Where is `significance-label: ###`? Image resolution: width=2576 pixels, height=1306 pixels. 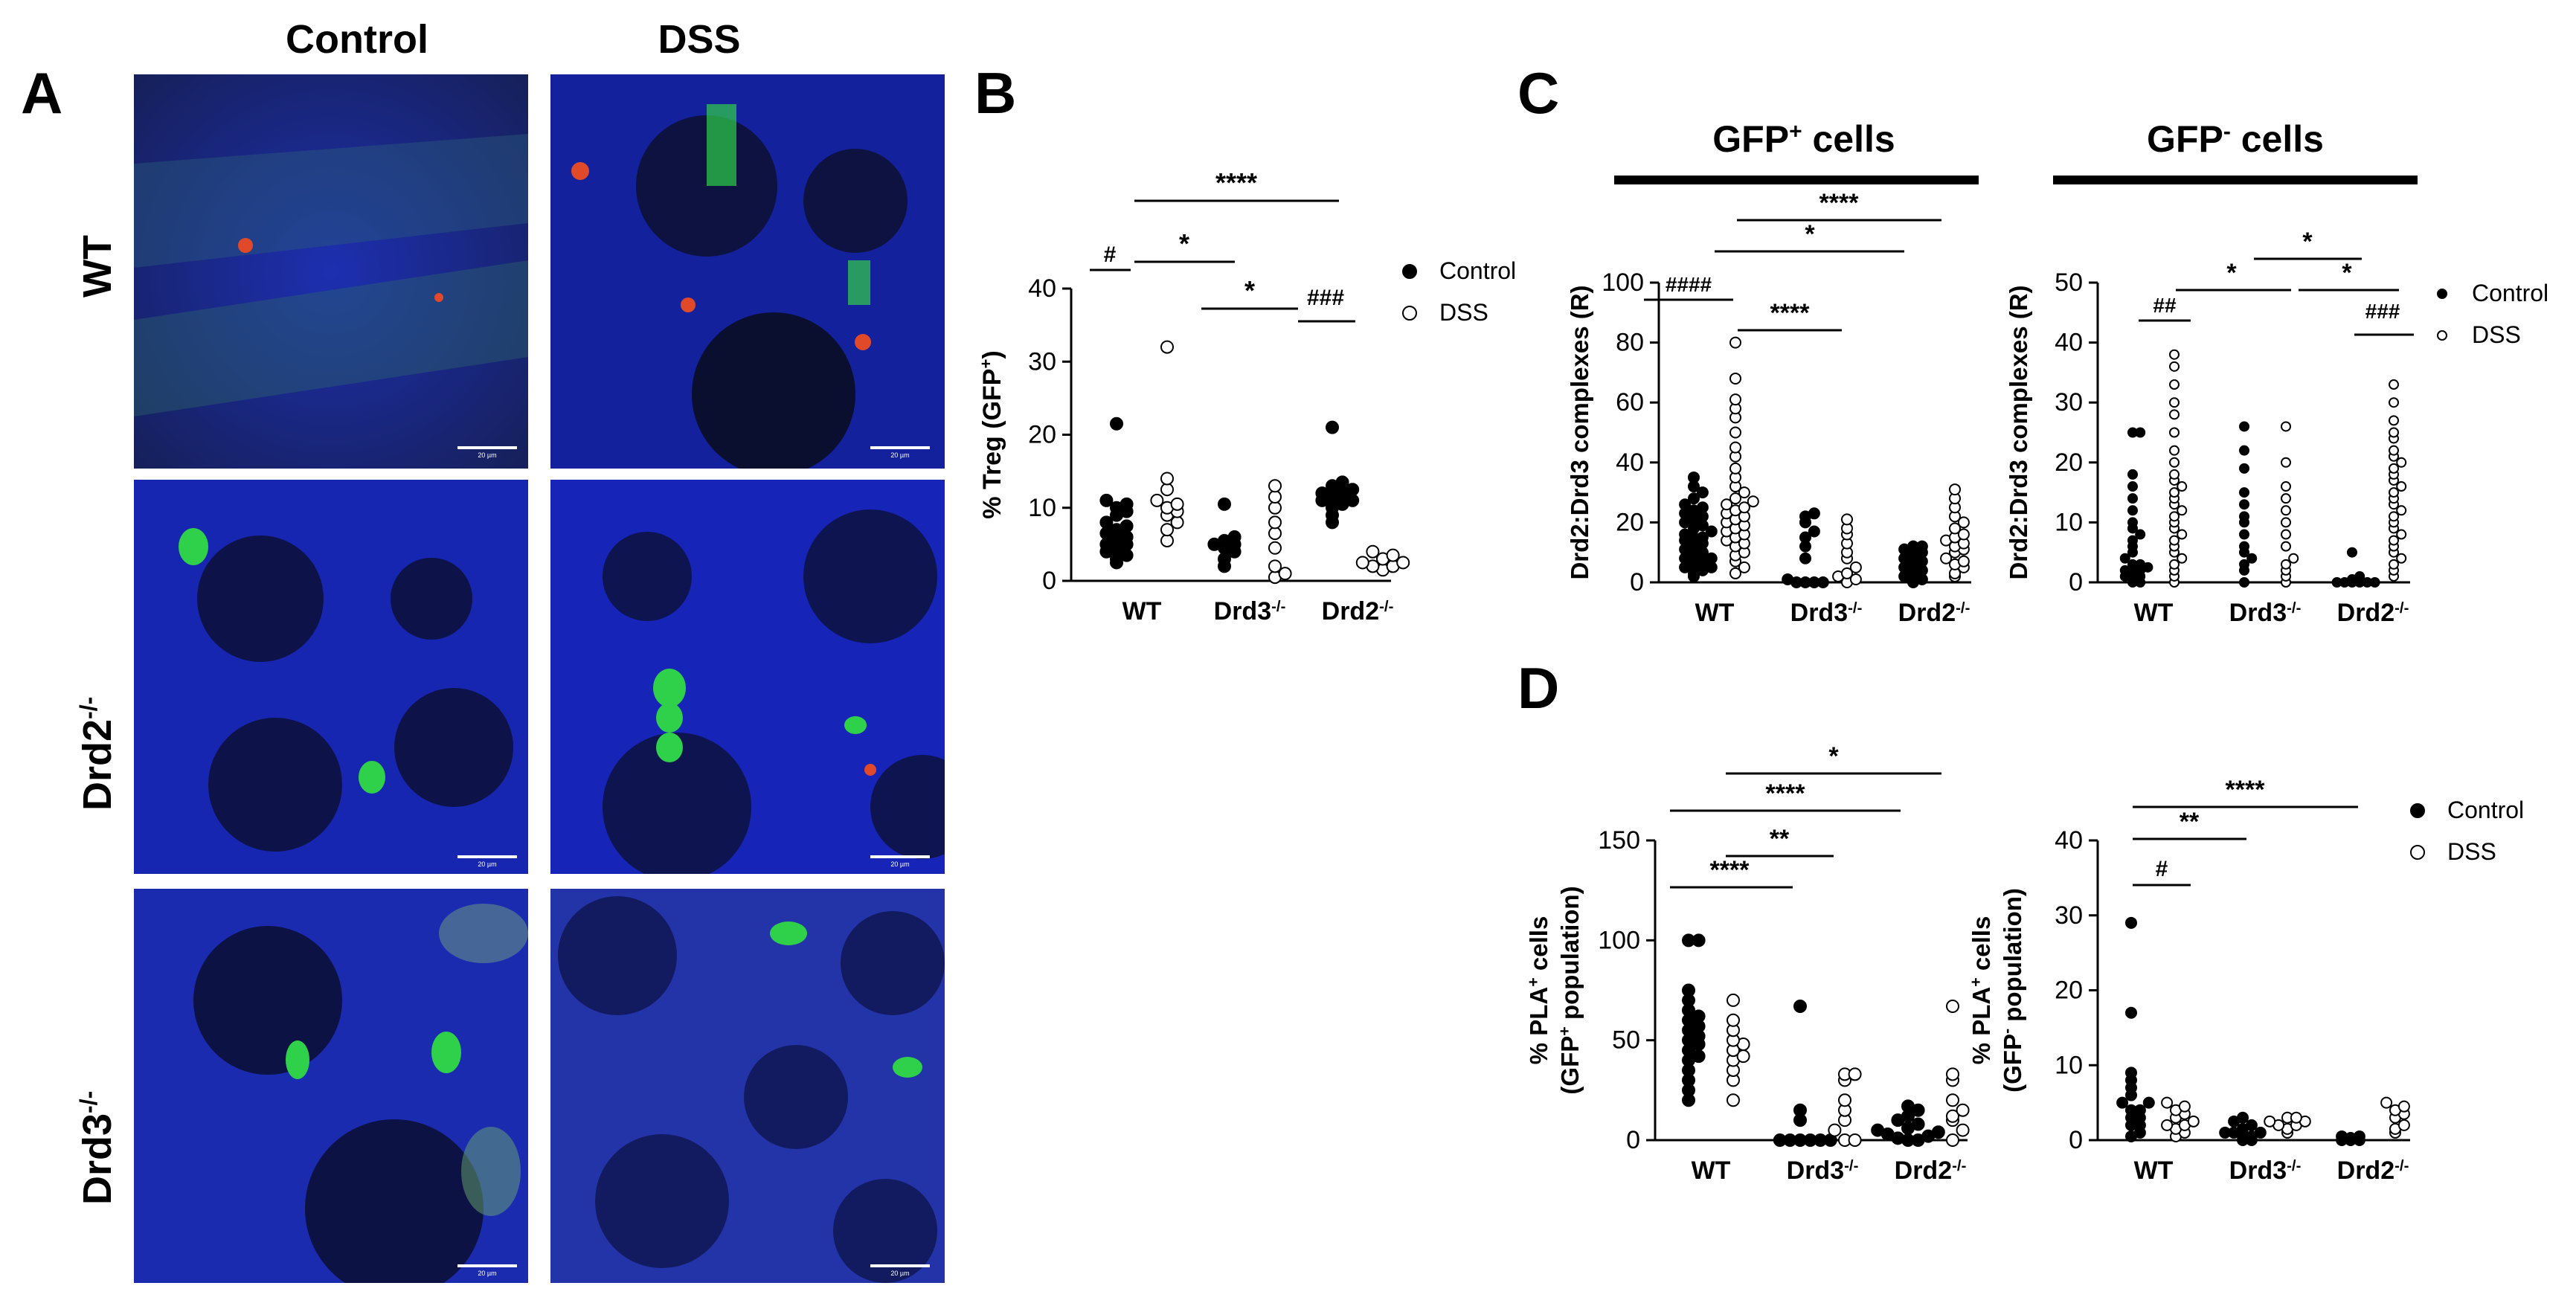 significance-label: ### is located at coordinates (1325, 298).